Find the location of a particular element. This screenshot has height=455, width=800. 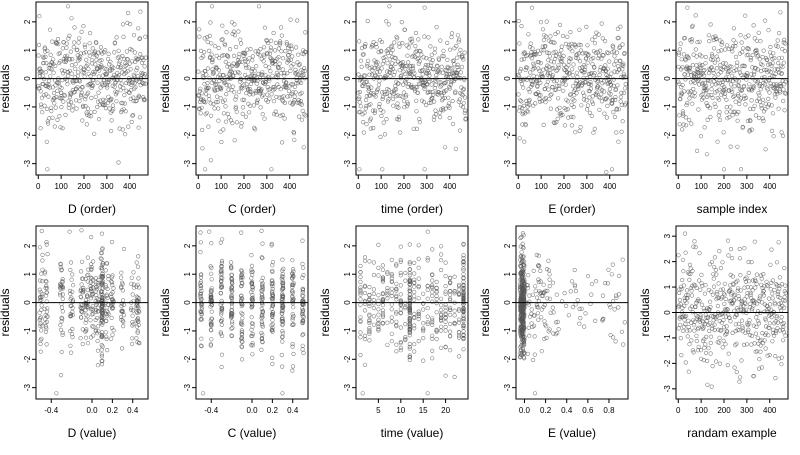

y-axis-label: residuals is located at coordinates (325, 88).